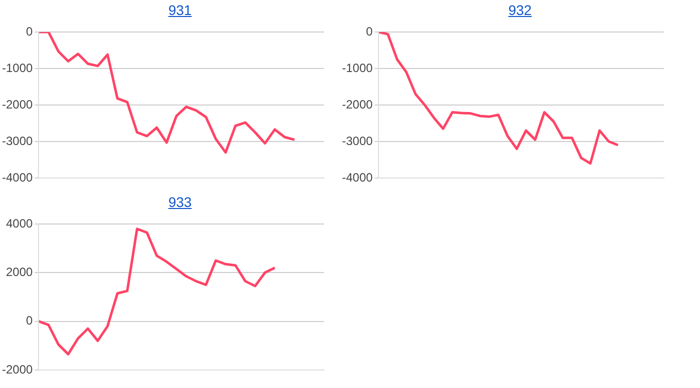 The image size is (700, 388). I want to click on chart-title: 931, so click(180, 10).